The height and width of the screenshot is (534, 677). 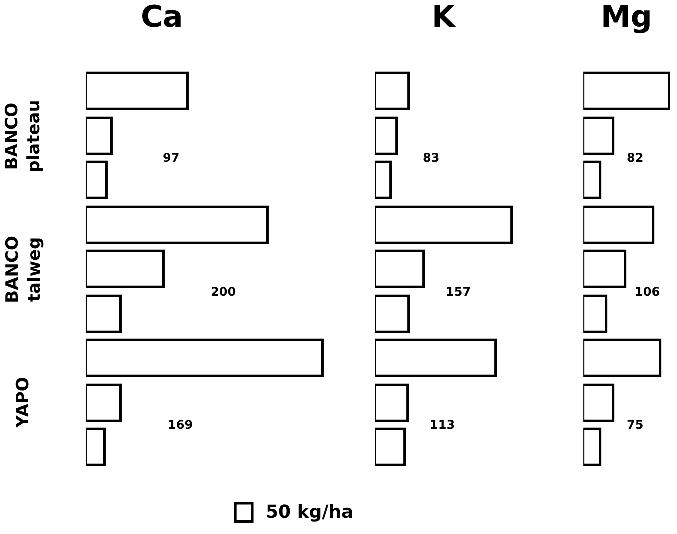 I want to click on annotation: 83, so click(x=431, y=158).